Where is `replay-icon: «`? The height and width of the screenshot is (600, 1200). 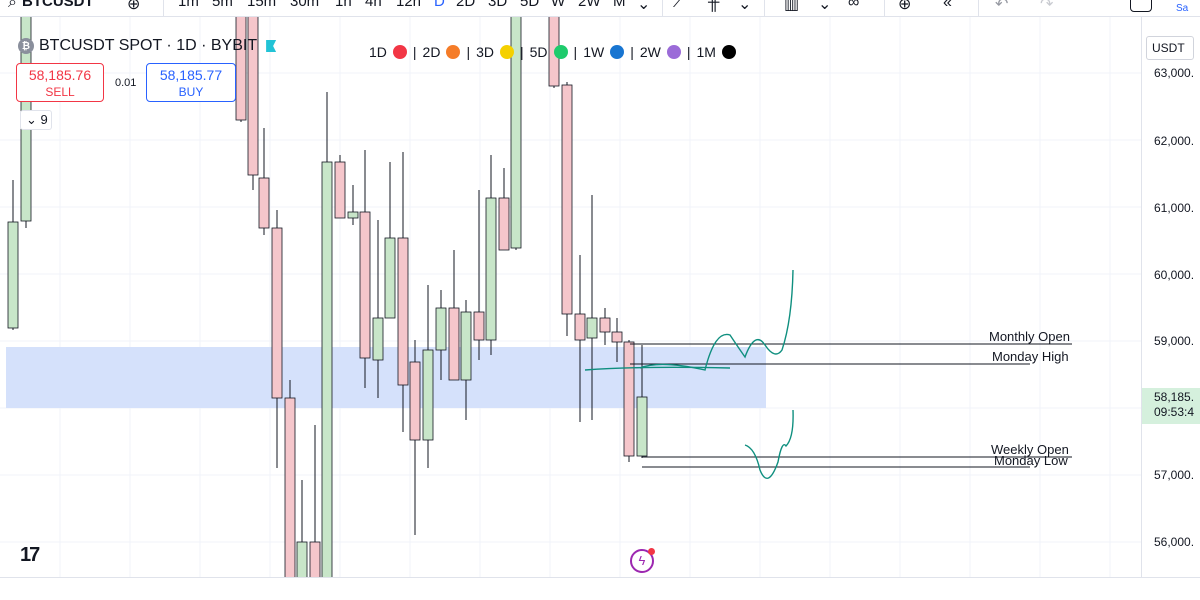
replay-icon: « is located at coordinates (947, 5).